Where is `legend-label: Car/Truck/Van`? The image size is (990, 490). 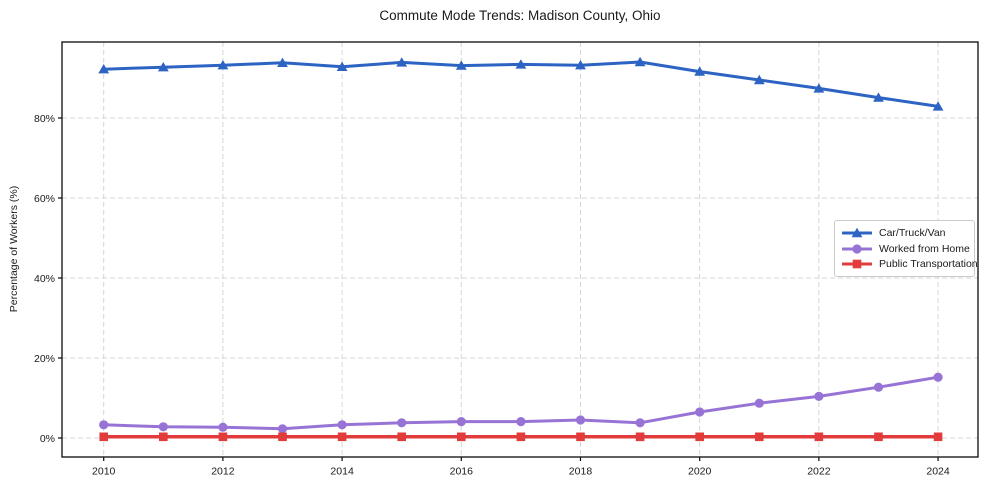 legend-label: Car/Truck/Van is located at coordinates (912, 232).